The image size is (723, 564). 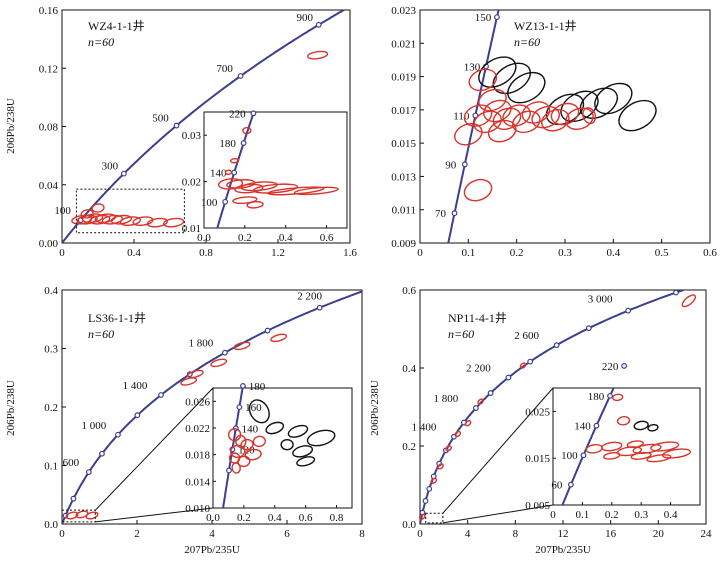 I want to click on x-tick-label: 0.1, so click(x=468, y=253).